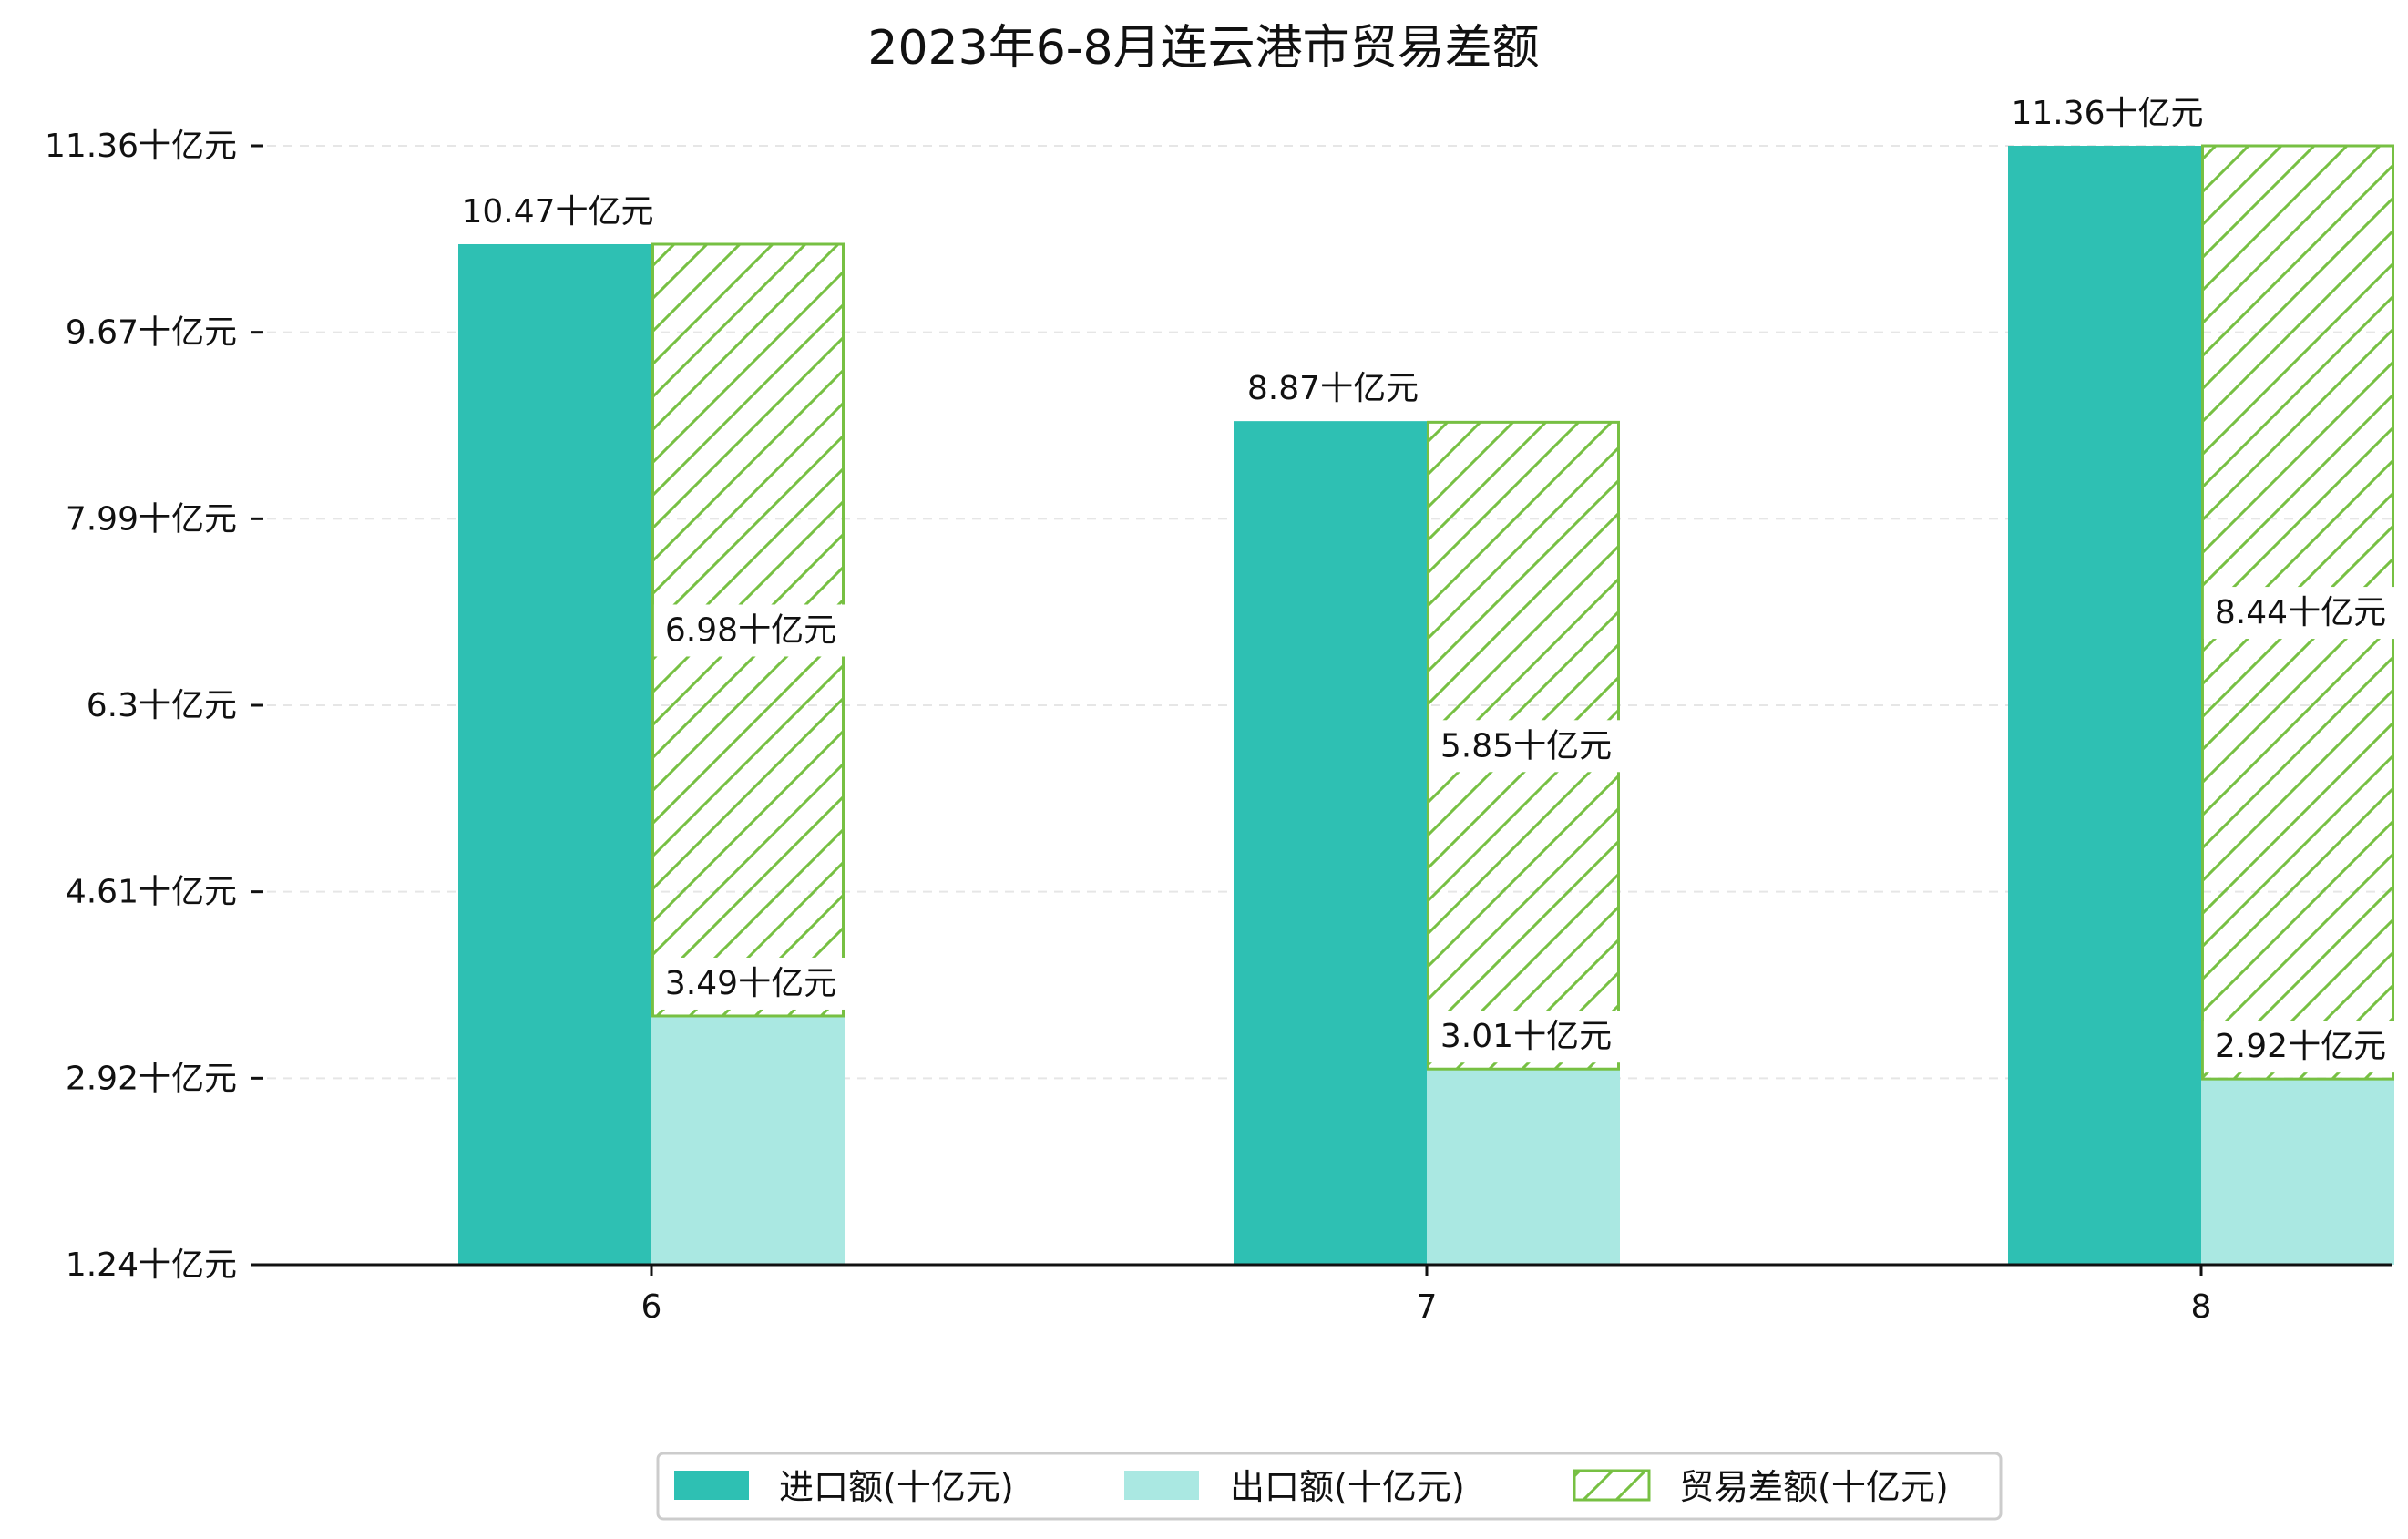  What do you see at coordinates (1814, 1487) in the screenshot?
I see `legend-label-balance: 贸易差额(十亿元)` at bounding box center [1814, 1487].